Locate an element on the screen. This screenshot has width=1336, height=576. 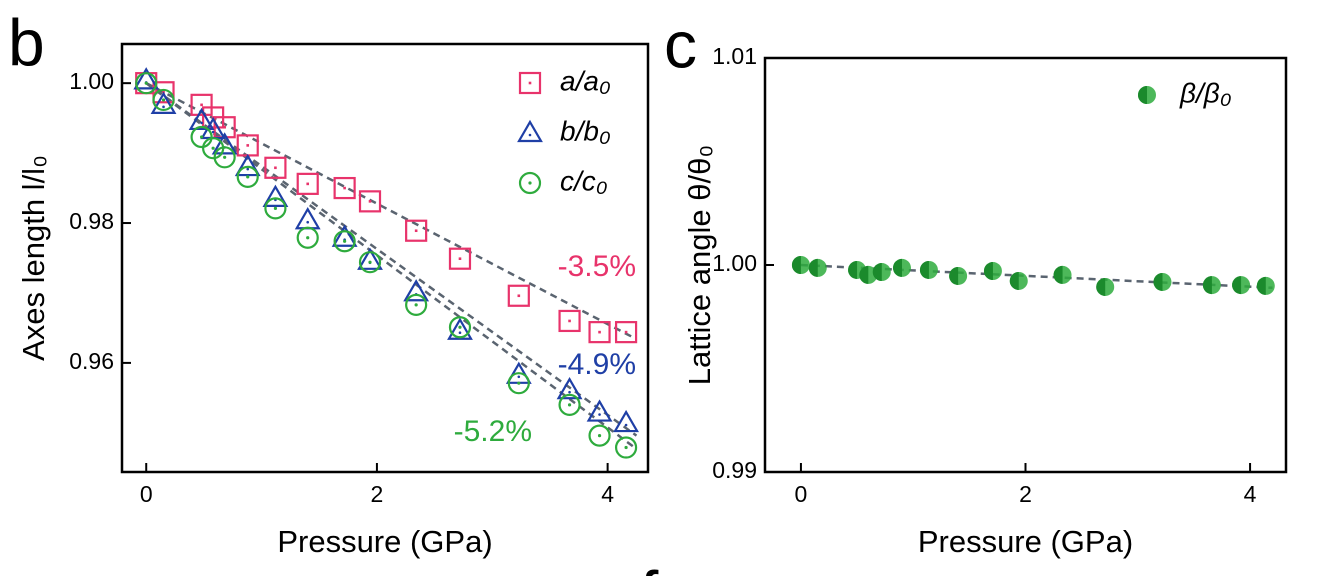
x-tick-label: 4 is located at coordinates (607, 494).